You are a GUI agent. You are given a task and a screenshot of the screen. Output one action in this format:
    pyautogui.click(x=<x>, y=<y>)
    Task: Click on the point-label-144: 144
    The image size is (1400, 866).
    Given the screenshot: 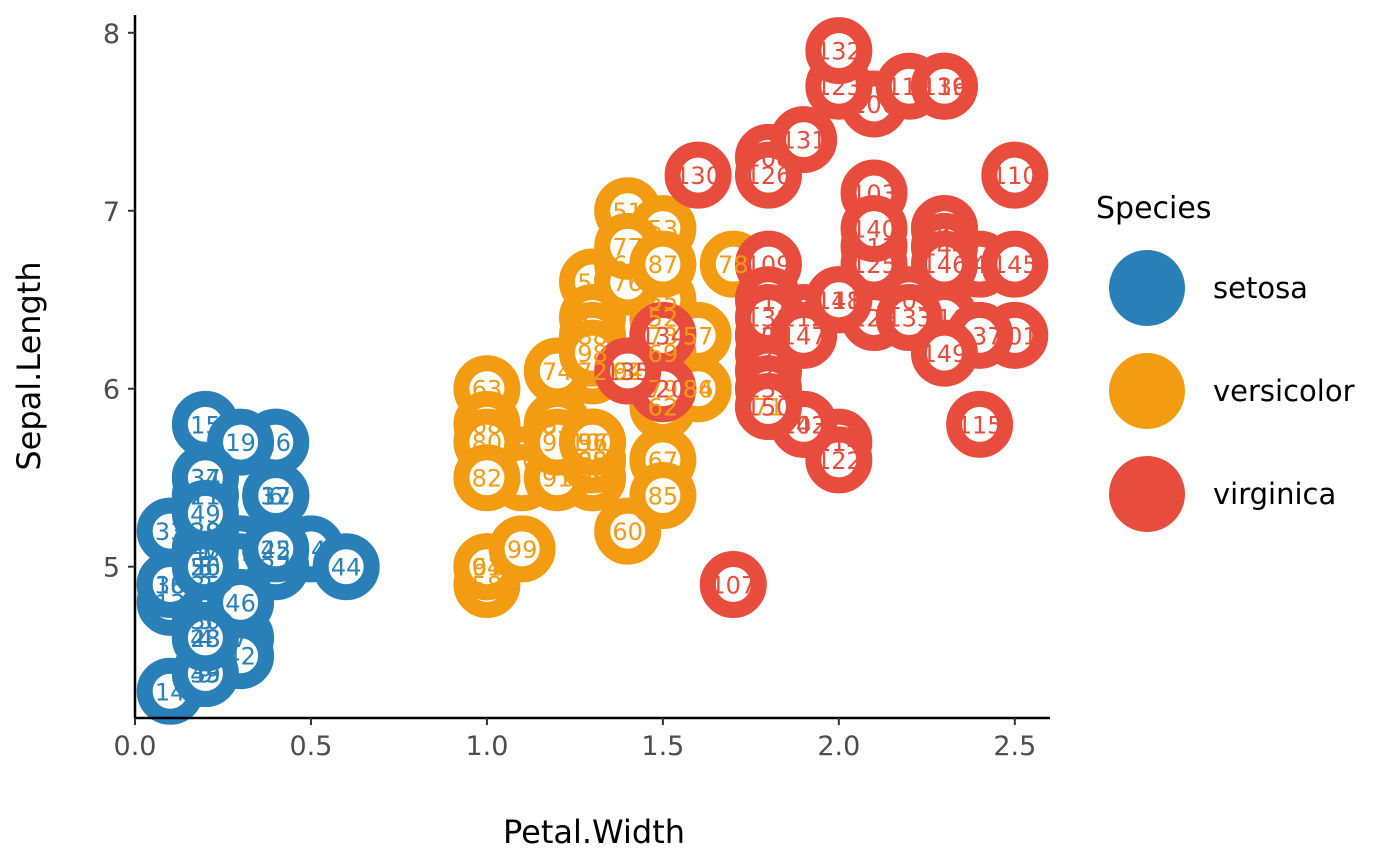 What is the action you would take?
    pyautogui.click(x=945, y=247)
    